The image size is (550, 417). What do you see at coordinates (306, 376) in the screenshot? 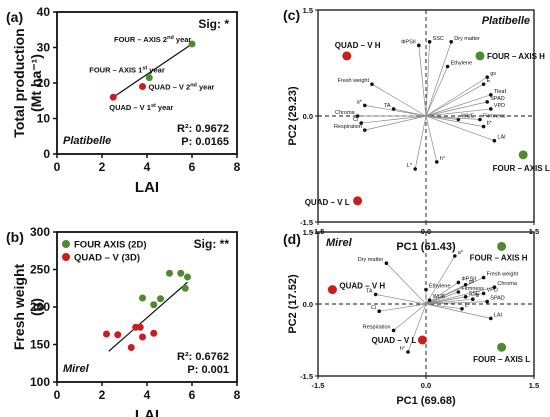
I see `y-tick-label: -1.5` at bounding box center [306, 376].